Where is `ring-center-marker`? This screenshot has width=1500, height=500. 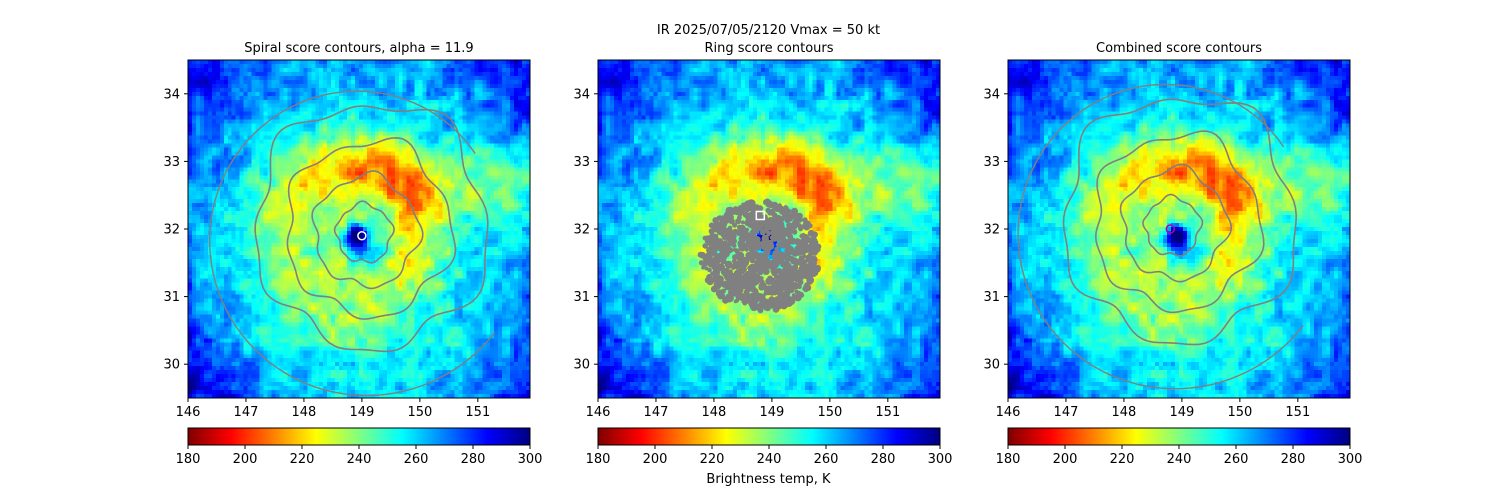 ring-center-marker is located at coordinates (760, 215).